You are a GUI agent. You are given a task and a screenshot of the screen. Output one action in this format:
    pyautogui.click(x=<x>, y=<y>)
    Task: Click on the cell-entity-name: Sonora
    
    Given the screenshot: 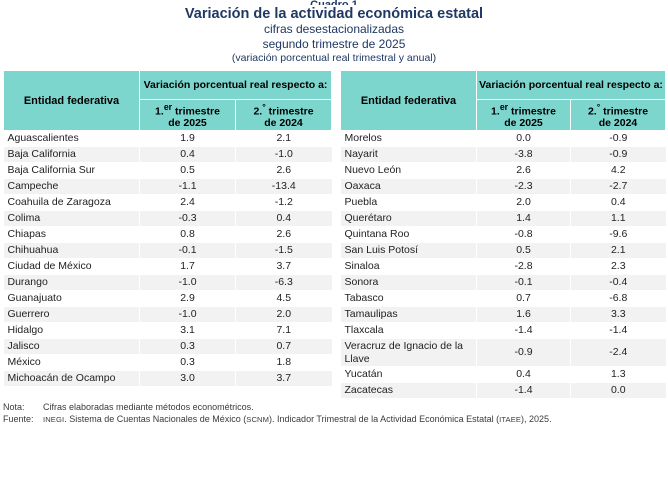 What is the action you would take?
    pyautogui.click(x=408, y=282)
    